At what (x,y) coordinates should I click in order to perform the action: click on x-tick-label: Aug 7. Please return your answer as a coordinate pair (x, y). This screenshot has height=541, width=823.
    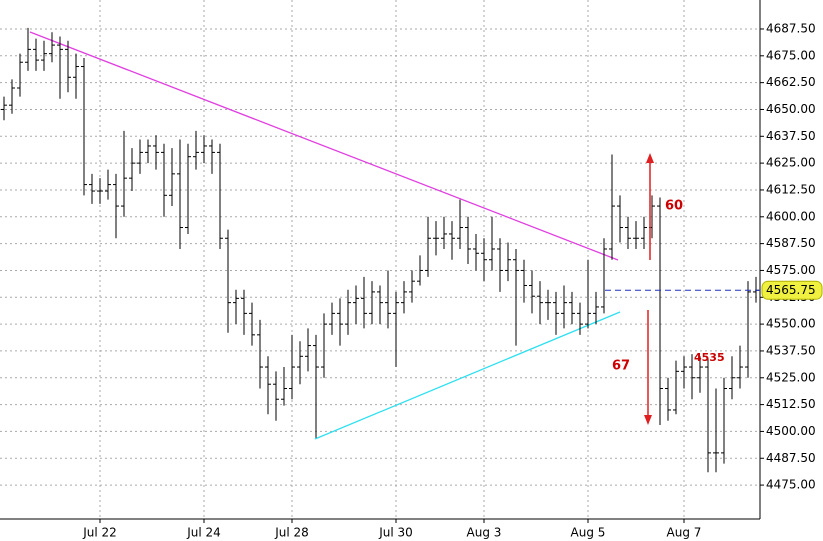
    Looking at the image, I should click on (684, 533).